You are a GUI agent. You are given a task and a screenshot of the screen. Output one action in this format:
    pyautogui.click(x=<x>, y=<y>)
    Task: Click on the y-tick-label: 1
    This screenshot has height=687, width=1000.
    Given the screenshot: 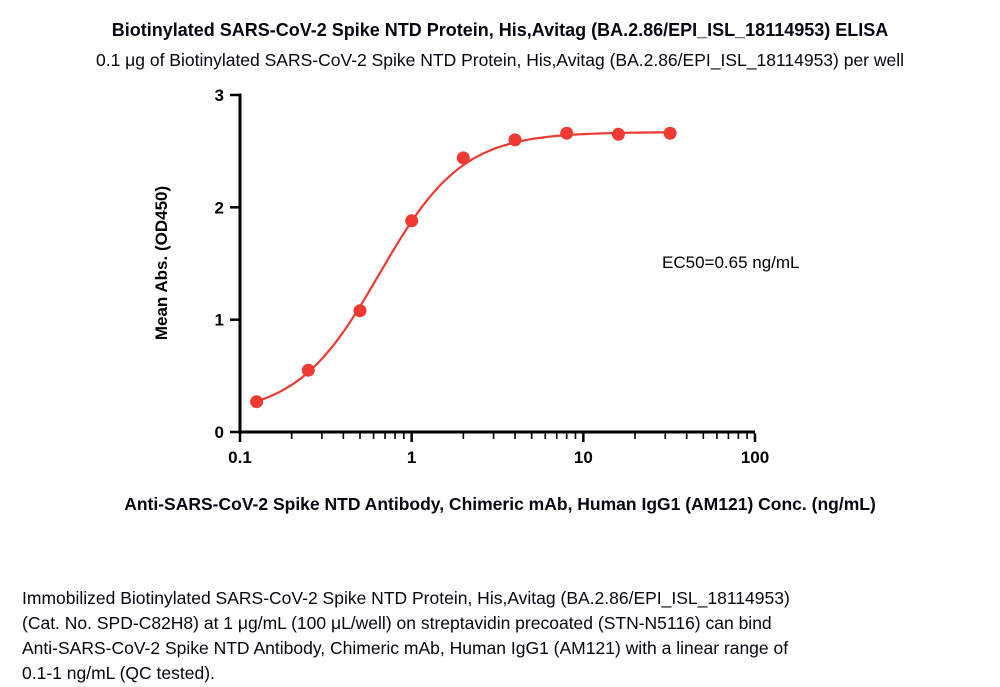 What is the action you would take?
    pyautogui.click(x=219, y=320)
    